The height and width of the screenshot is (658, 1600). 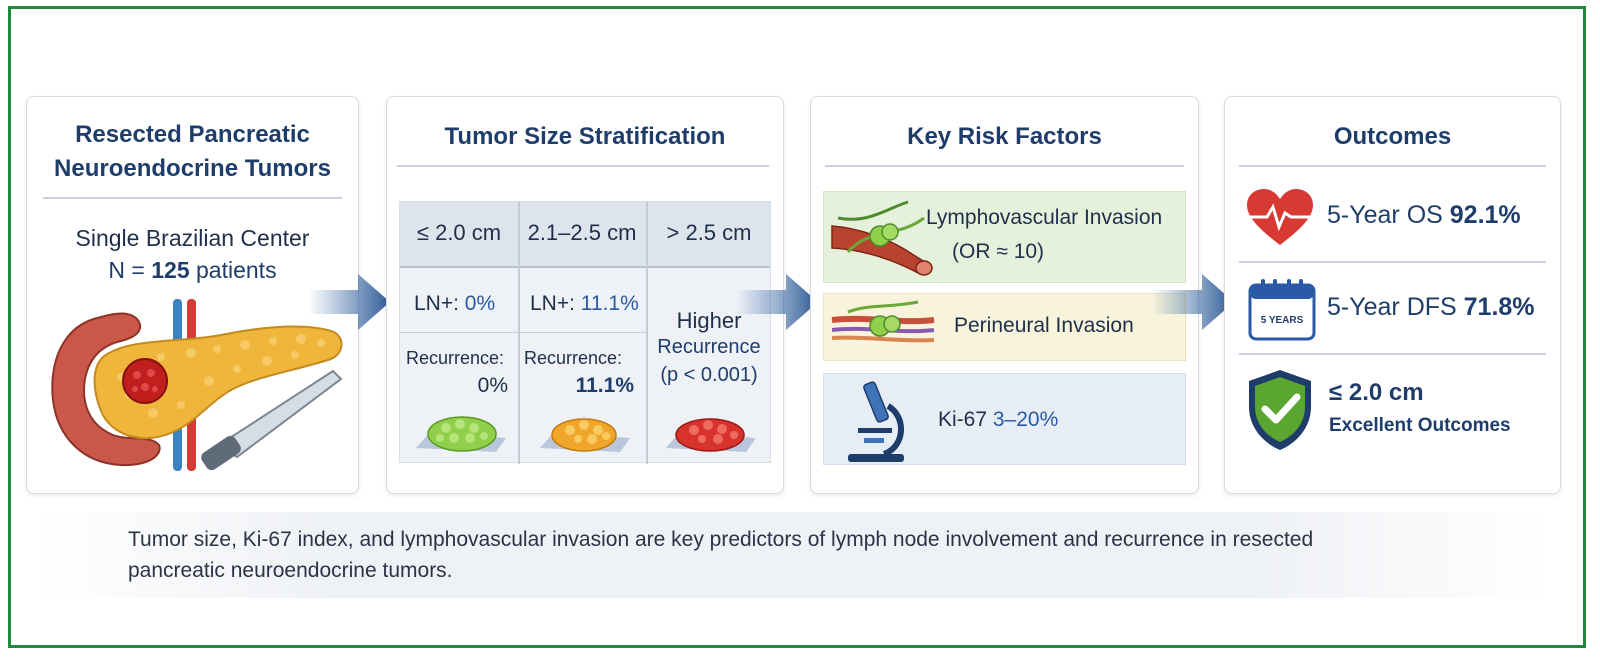 What do you see at coordinates (130, 270) in the screenshot?
I see `n-prefix: N =` at bounding box center [130, 270].